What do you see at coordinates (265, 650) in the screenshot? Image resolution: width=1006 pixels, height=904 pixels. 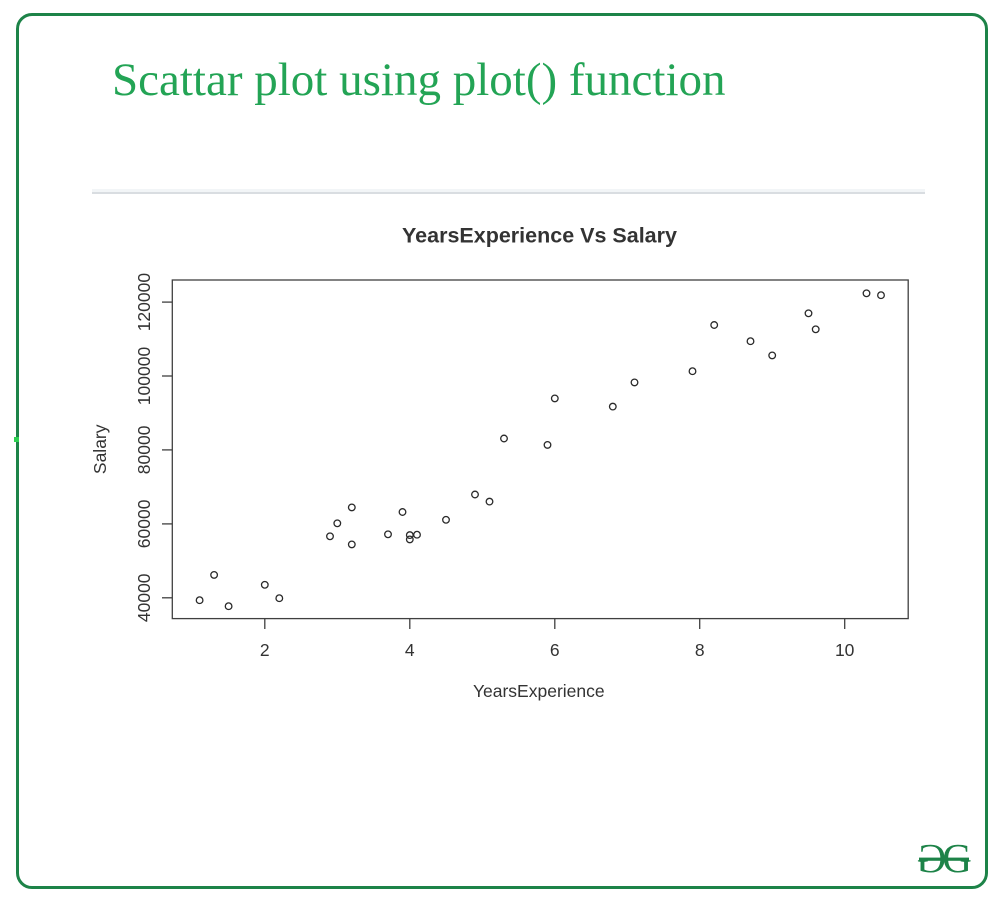 I see `svg-text: 2` at bounding box center [265, 650].